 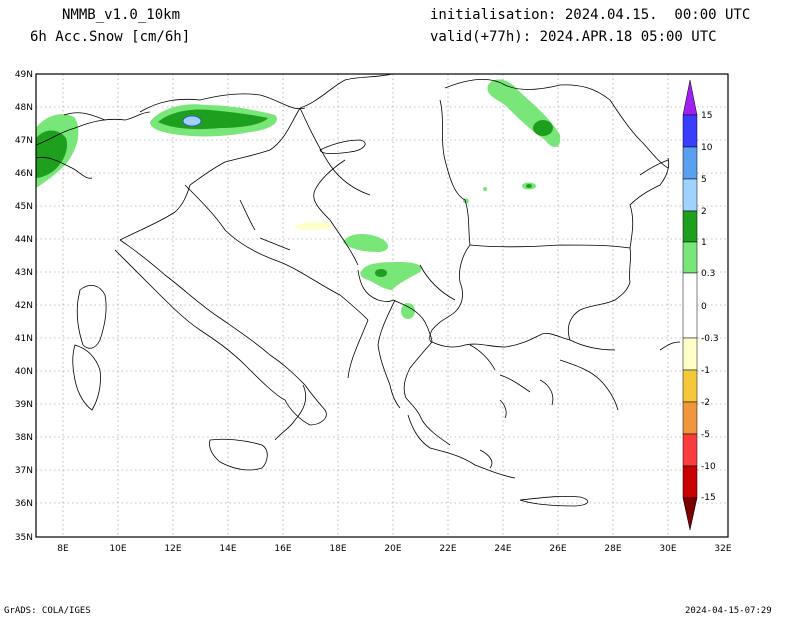 What do you see at coordinates (110, 37) in the screenshot?
I see `field-name: 6h Acc.Snow [cm/6h]` at bounding box center [110, 37].